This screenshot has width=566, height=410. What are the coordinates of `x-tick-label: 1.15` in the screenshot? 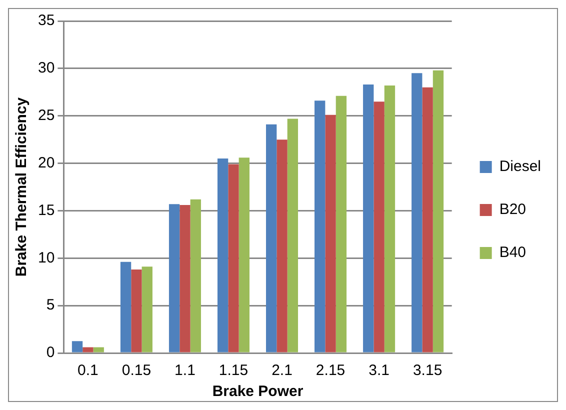 It's located at (233, 371).